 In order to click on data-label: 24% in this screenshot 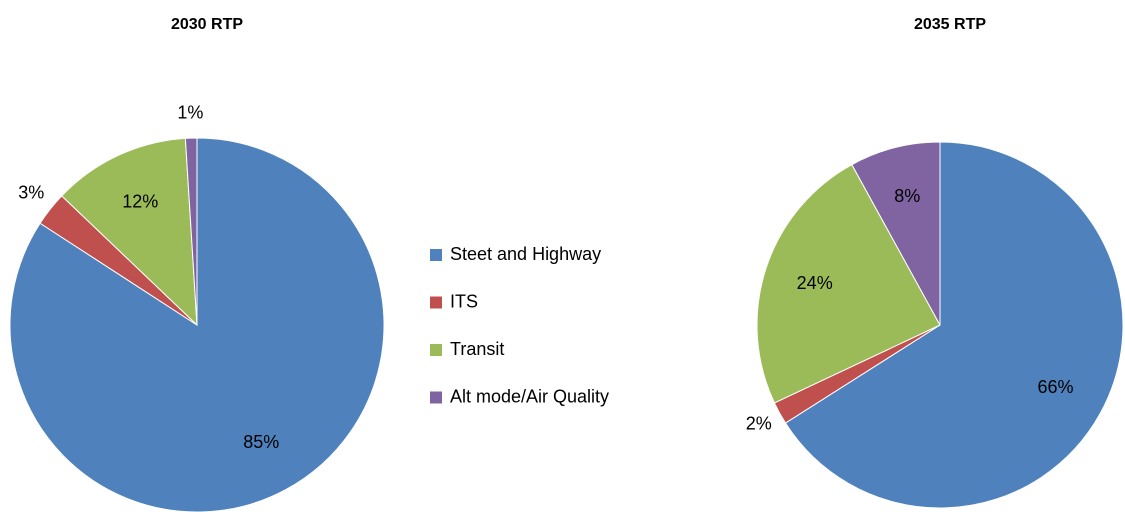, I will do `click(815, 283)`.